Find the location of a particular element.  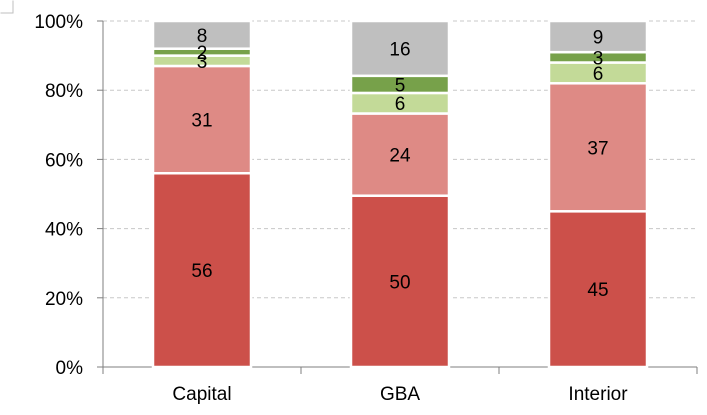

x-category-label: Interior is located at coordinates (598, 394).